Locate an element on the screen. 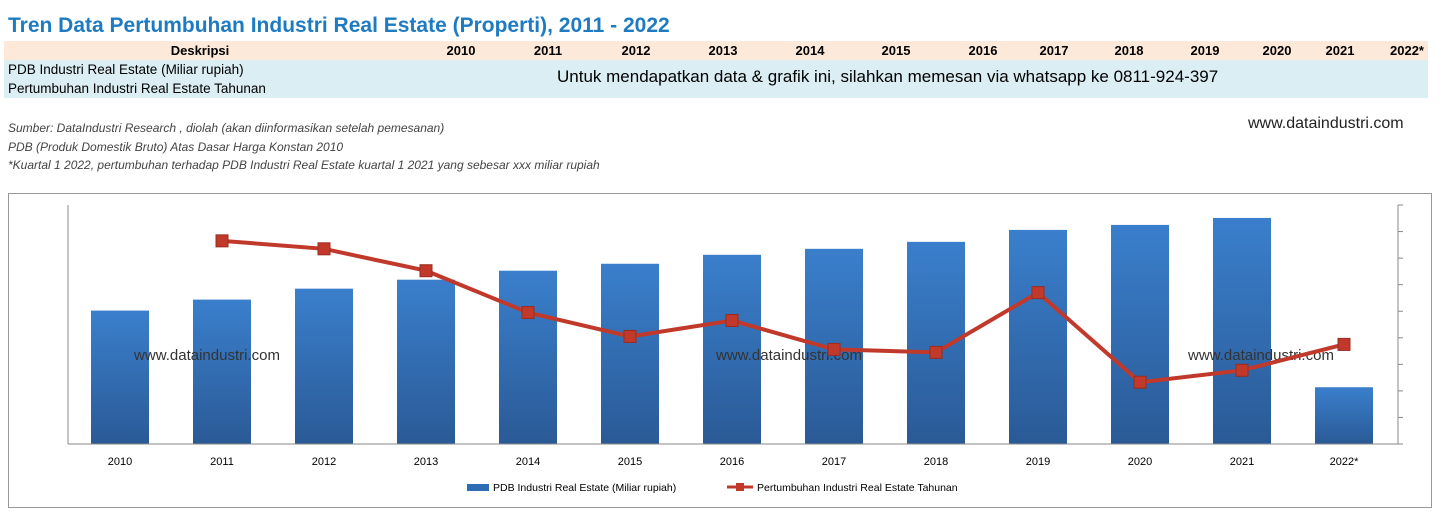 The height and width of the screenshot is (529, 1442). header-year: 2022* is located at coordinates (1407, 50).